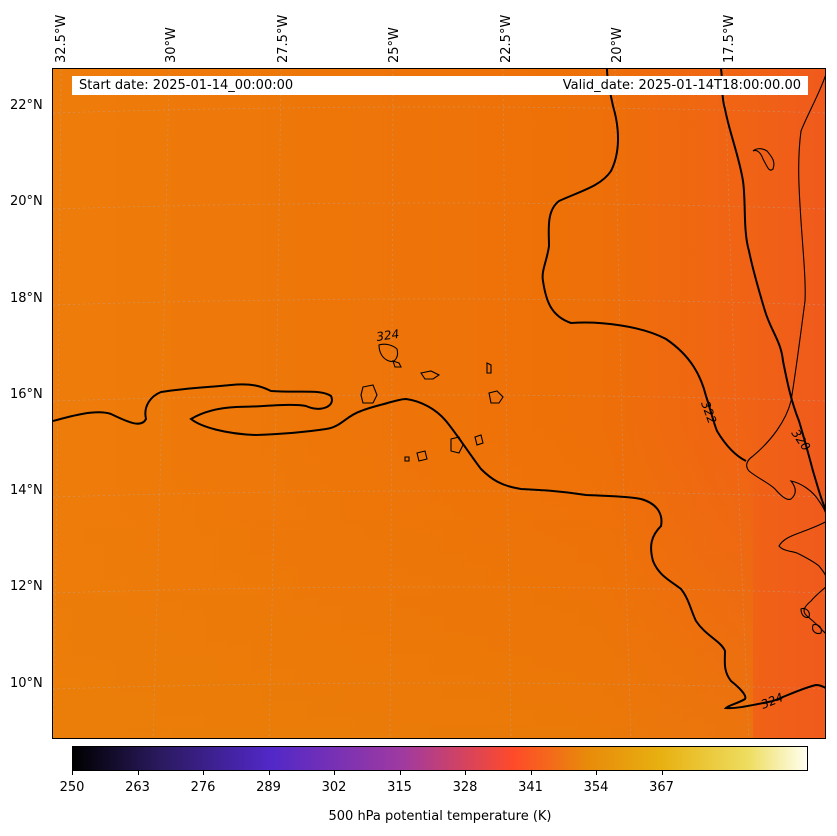 The image size is (837, 836). What do you see at coordinates (440, 816) in the screenshot?
I see `colorbar-title: 500 hPa potential temperature (K)` at bounding box center [440, 816].